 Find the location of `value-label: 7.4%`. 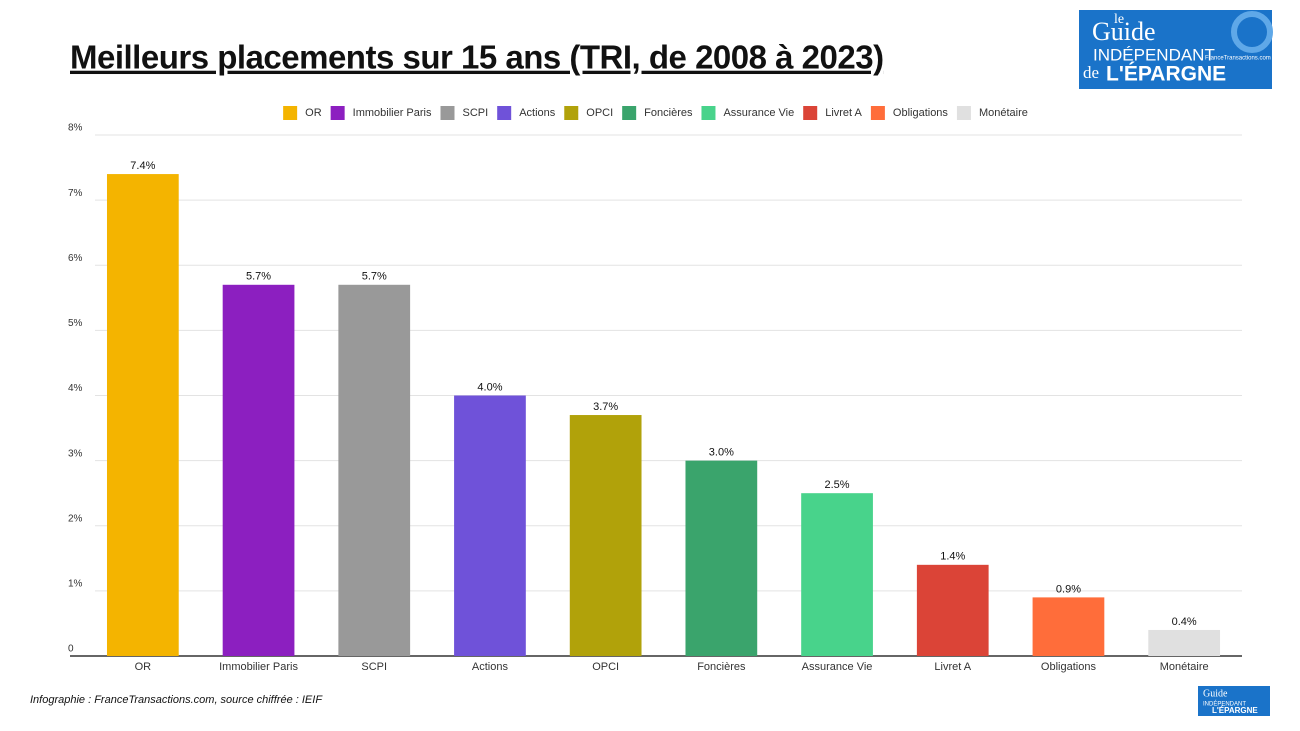

value-label: 7.4% is located at coordinates (142, 166).